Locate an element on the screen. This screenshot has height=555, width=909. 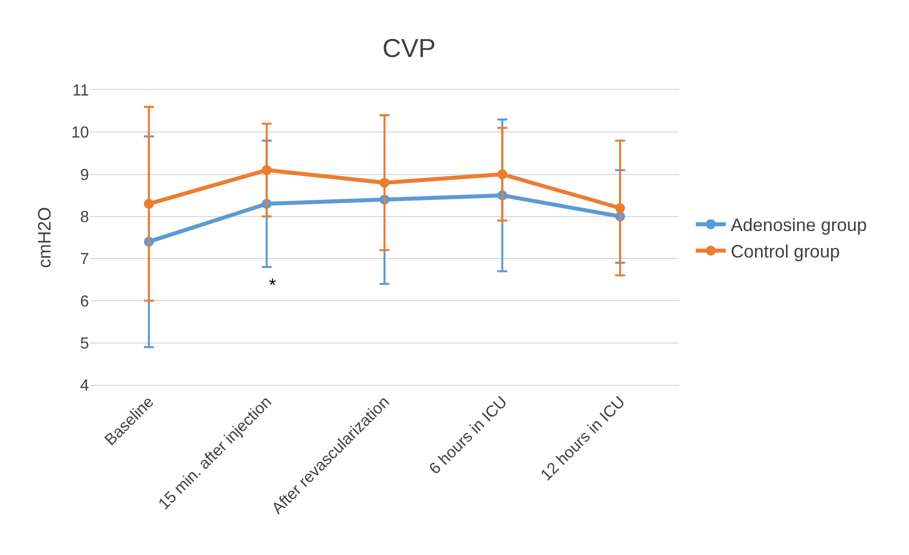
chart-title: CVP is located at coordinates (409, 48).